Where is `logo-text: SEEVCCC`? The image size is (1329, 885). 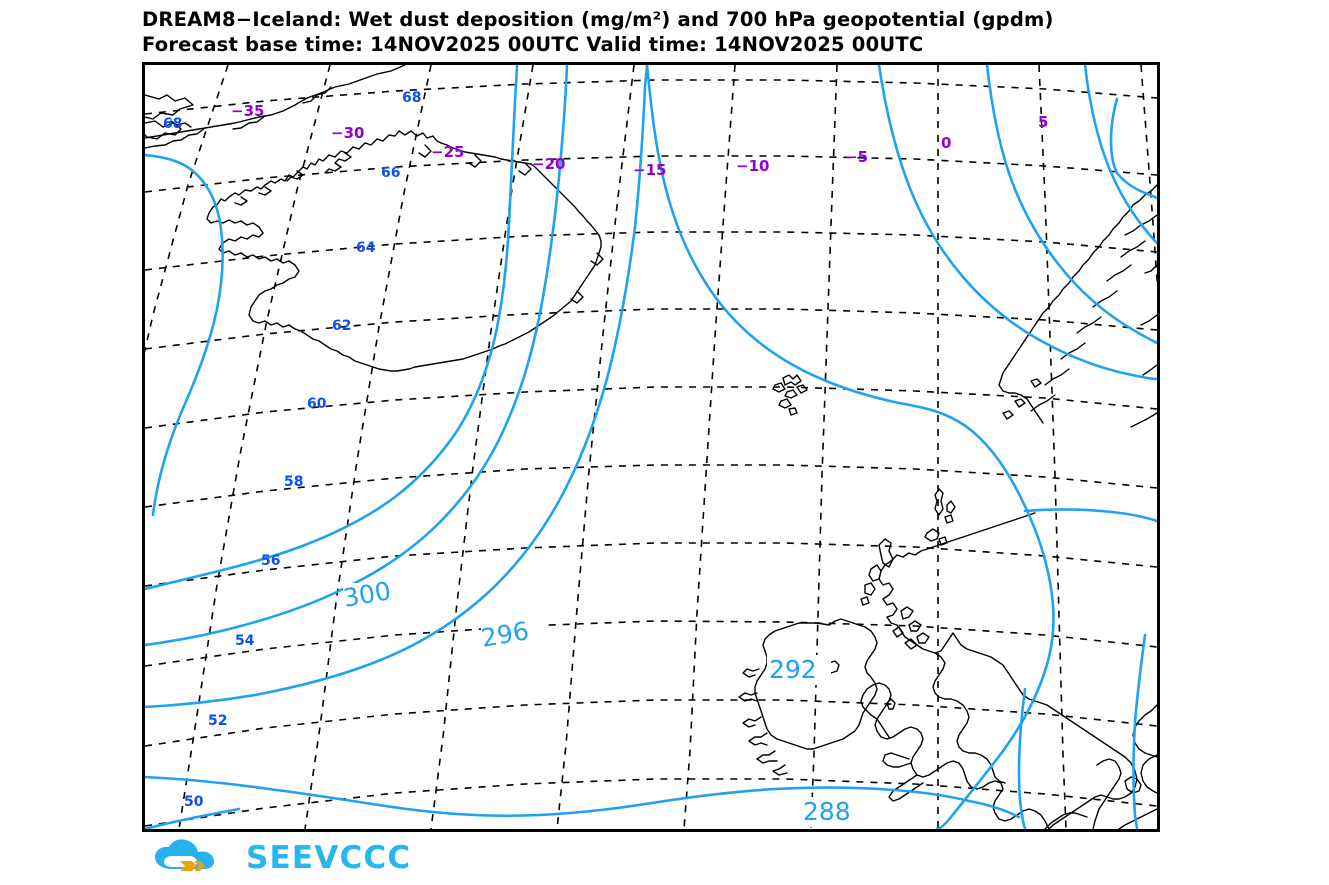 logo-text: SEEVCCC is located at coordinates (329, 857).